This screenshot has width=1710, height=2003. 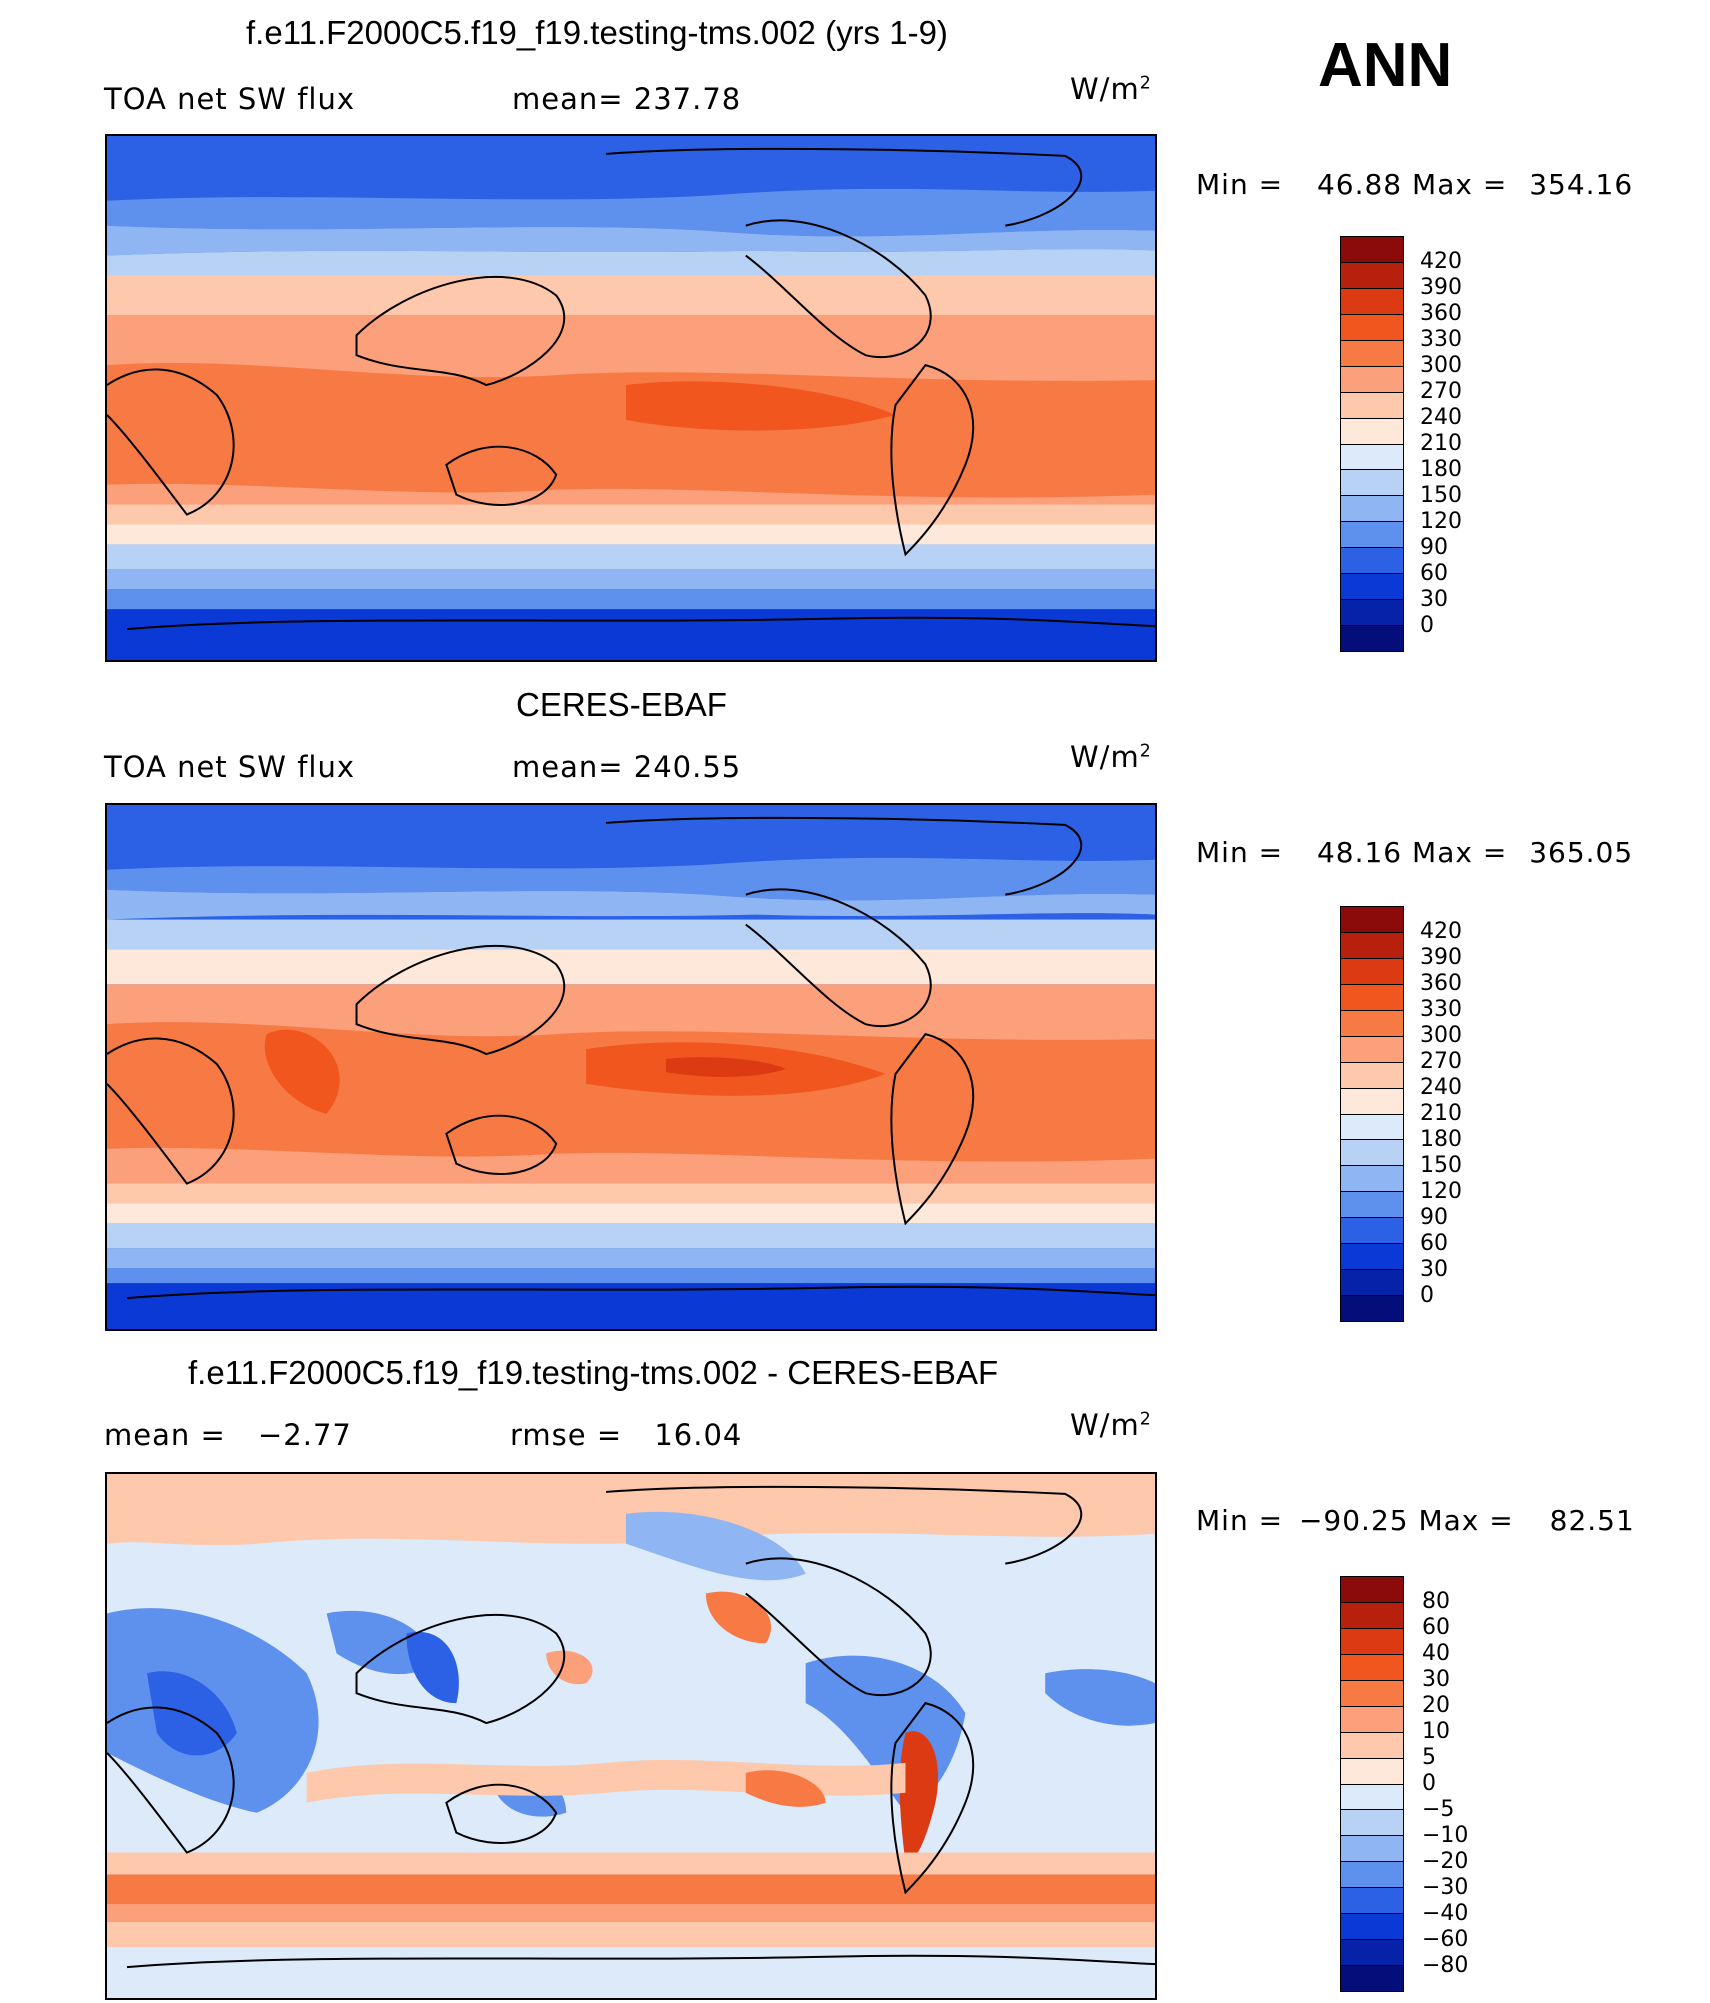 I want to click on colorbar-tick-label: 60, so click(x=1434, y=1243).